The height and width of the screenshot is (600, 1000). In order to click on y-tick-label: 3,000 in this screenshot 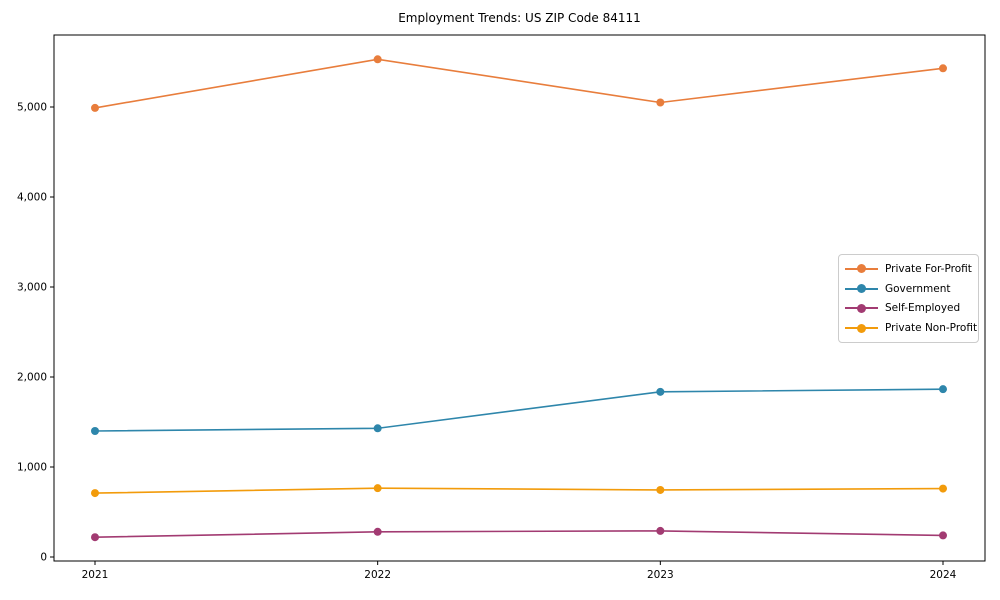, I will do `click(32, 288)`.